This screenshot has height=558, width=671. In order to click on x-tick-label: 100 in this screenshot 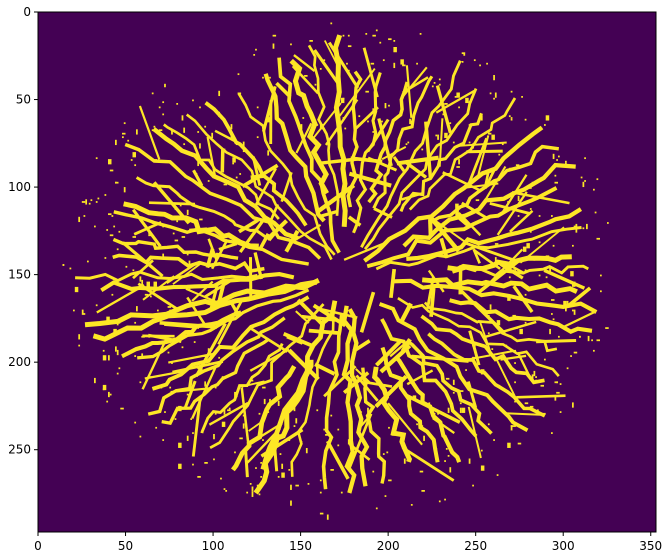, I will do `click(213, 546)`.